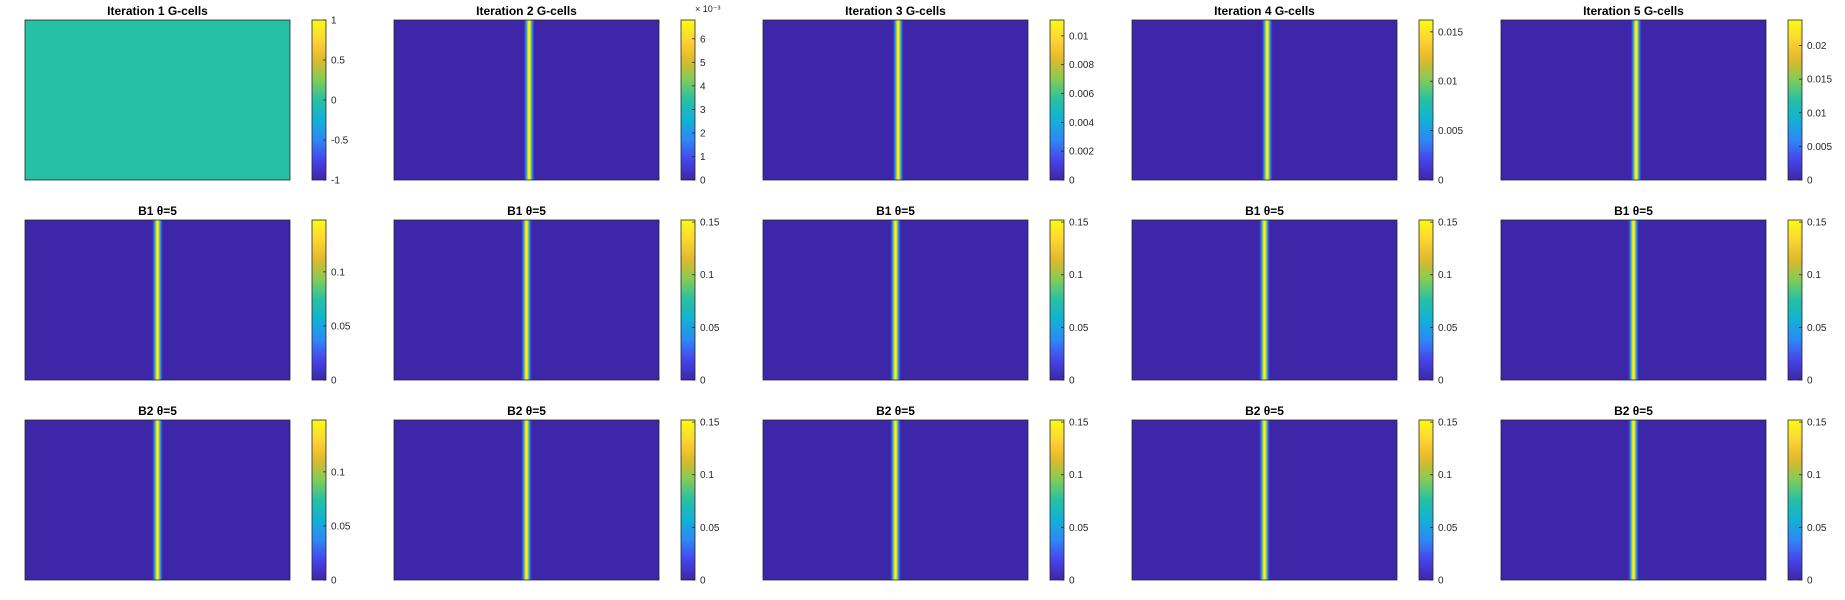 This screenshot has height=600, width=1845. I want to click on heatmap-panel-8: B1 θ=5 0.15 0.1 0.05 0, so click(925, 295).